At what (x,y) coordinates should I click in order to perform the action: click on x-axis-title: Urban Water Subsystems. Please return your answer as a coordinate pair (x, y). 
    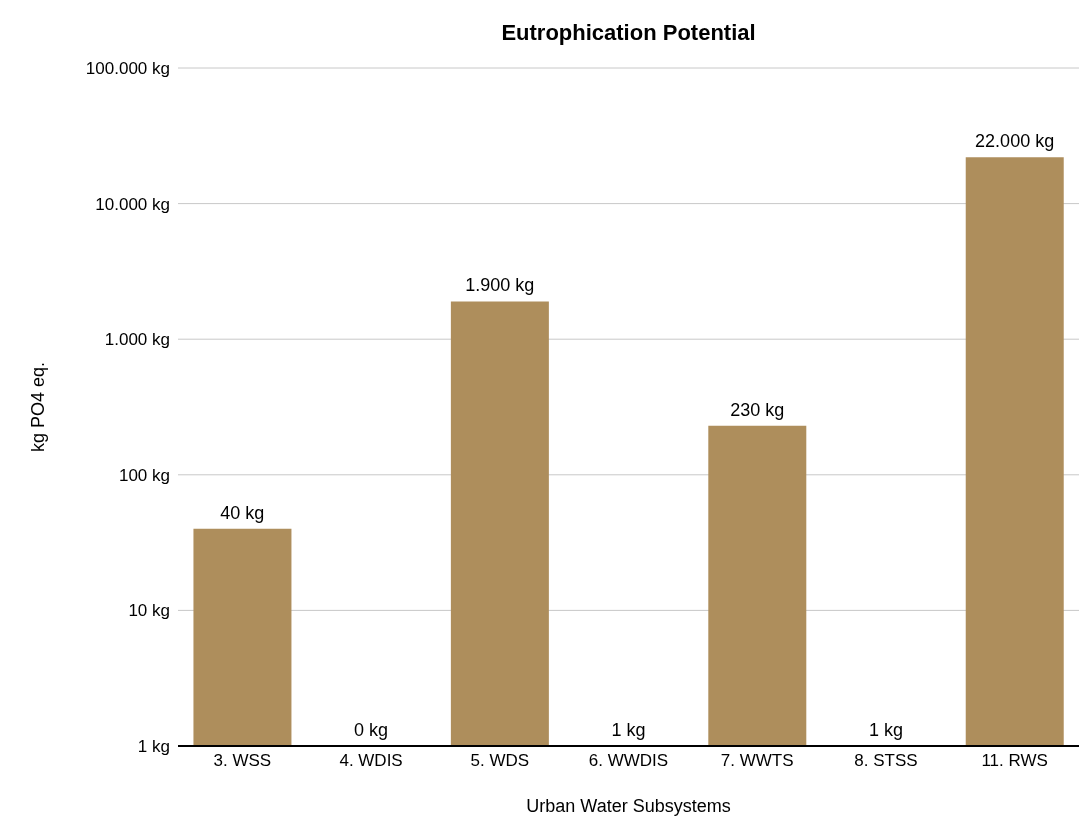
    Looking at the image, I should click on (628, 806).